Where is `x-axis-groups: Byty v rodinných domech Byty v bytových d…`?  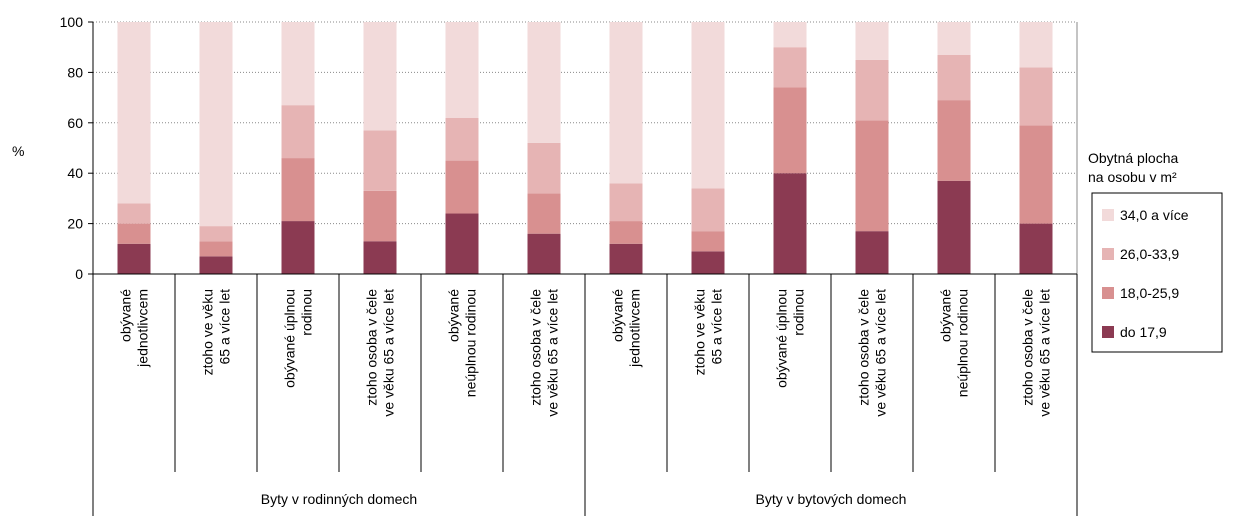 x-axis-groups: Byty v rodinných domech Byty v bytových d… is located at coordinates (584, 499).